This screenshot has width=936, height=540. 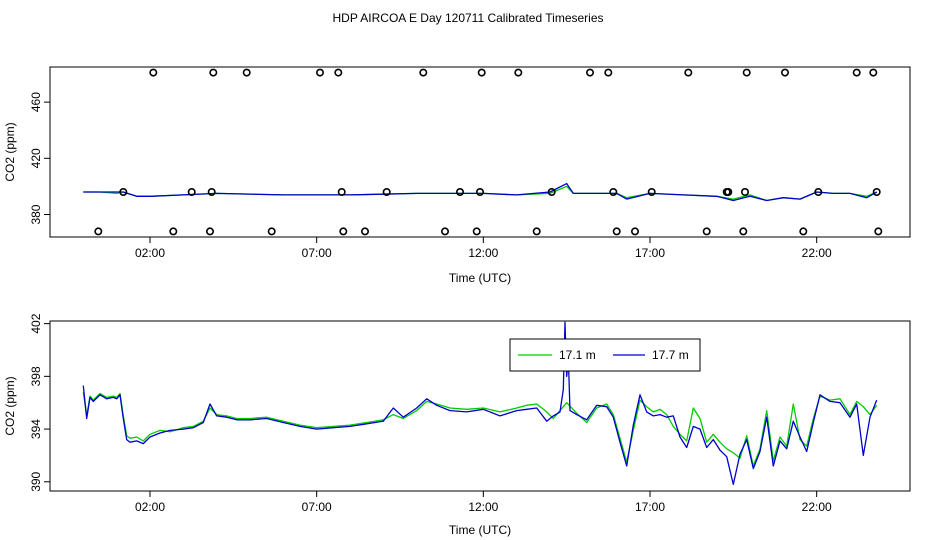 What do you see at coordinates (480, 278) in the screenshot?
I see `top-x-axis-label: Time (UTC)` at bounding box center [480, 278].